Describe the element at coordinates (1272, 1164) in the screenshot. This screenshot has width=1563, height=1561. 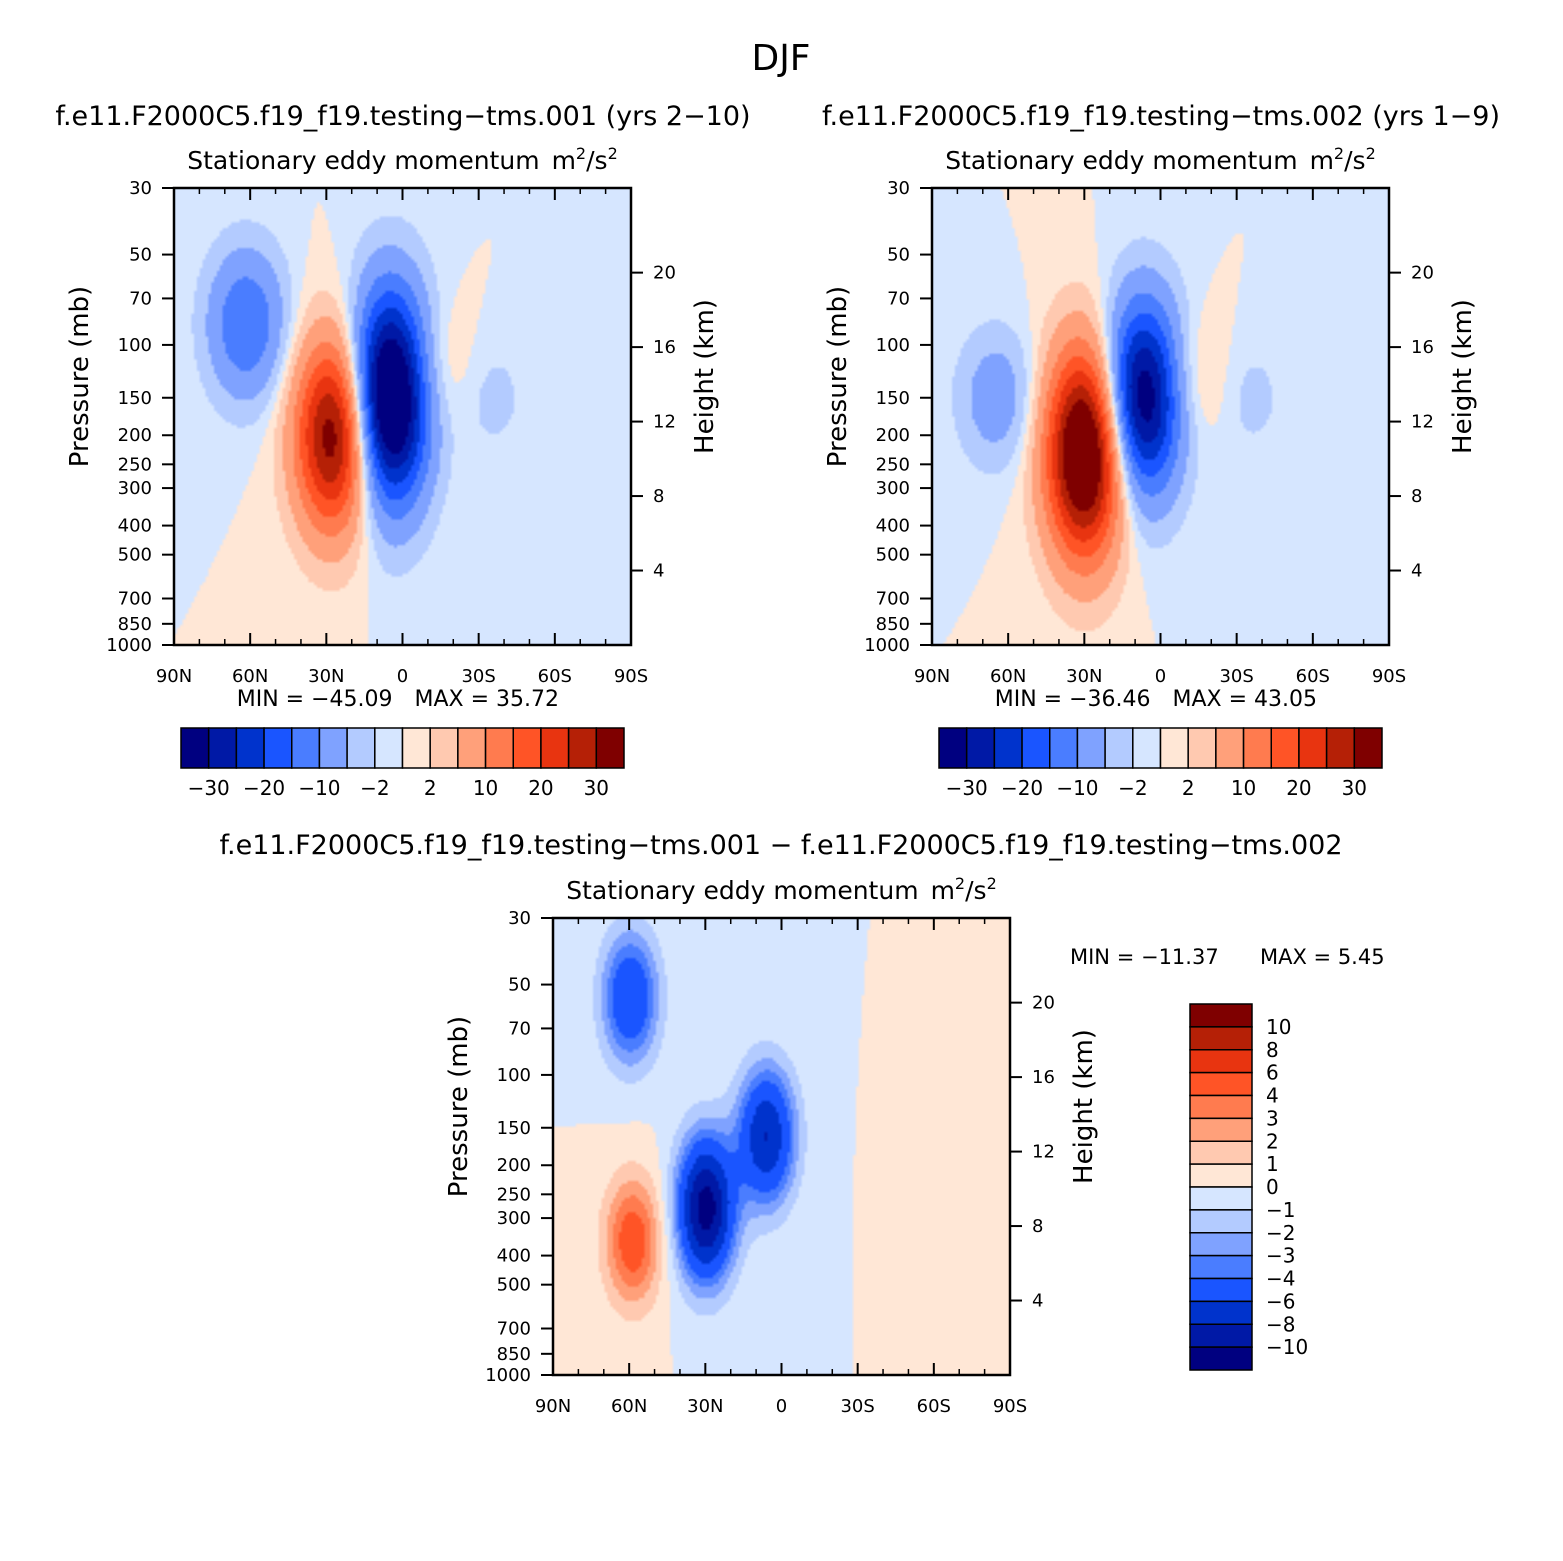
I see `colorbar-label: 1` at that location.